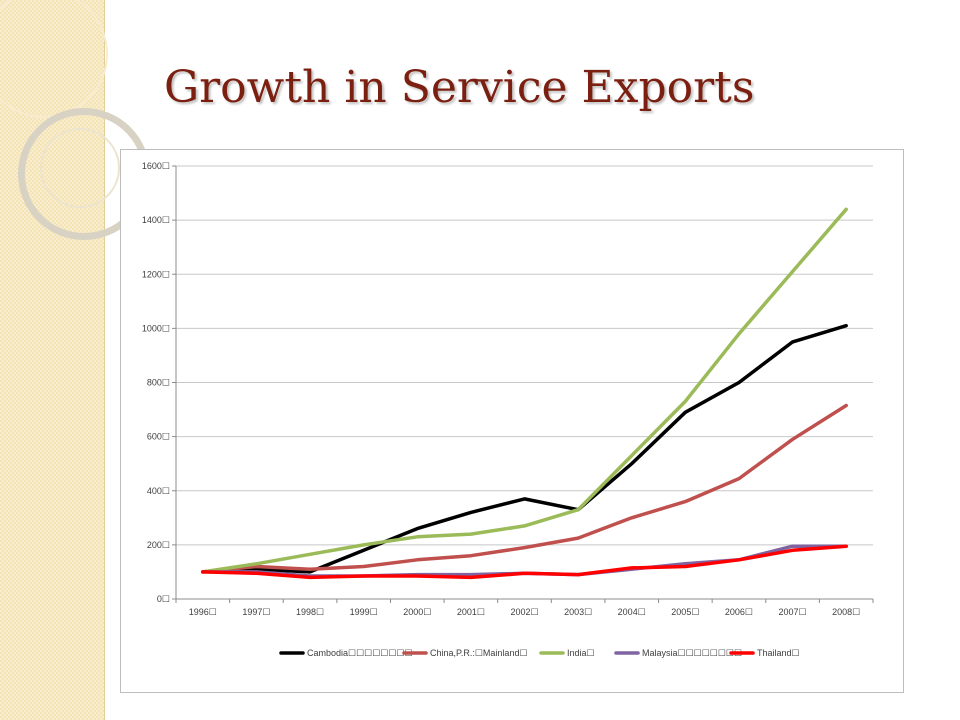  What do you see at coordinates (360, 653) in the screenshot?
I see `legend-label: Cambodia☐☐☐☐☐☐☐☐` at bounding box center [360, 653].